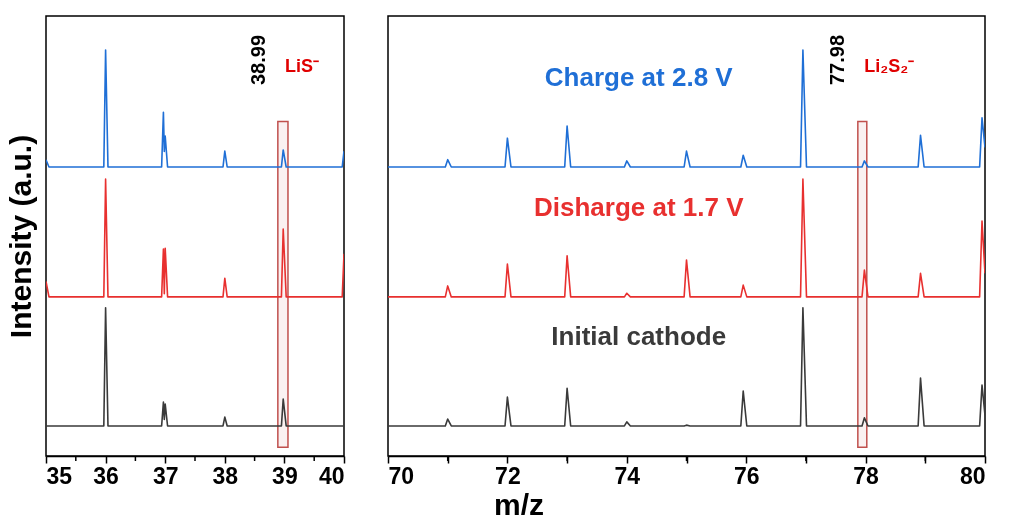 The image size is (1010, 527). What do you see at coordinates (331, 475) in the screenshot?
I see `x-tick-label: 40` at bounding box center [331, 475].